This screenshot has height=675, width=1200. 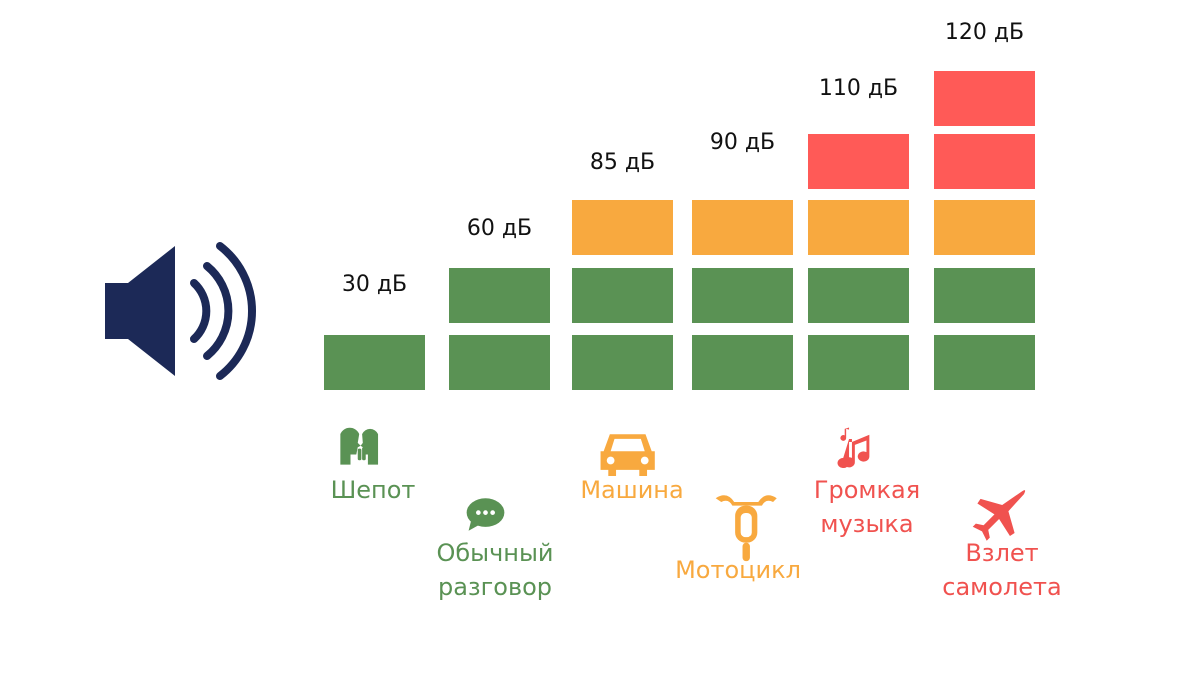 What do you see at coordinates (1002, 587) in the screenshot?
I see `category-label-6-line-2: самолета` at bounding box center [1002, 587].